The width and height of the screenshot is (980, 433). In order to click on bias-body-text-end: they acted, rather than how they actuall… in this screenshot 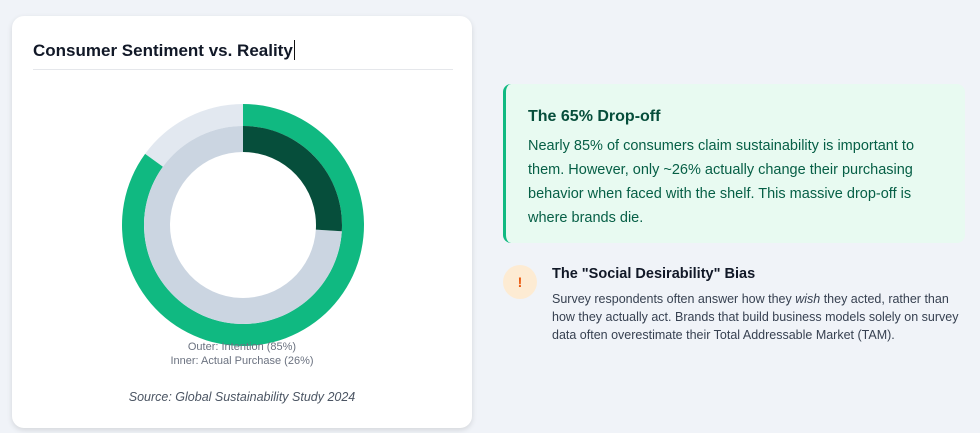, I will do `click(755, 317)`.